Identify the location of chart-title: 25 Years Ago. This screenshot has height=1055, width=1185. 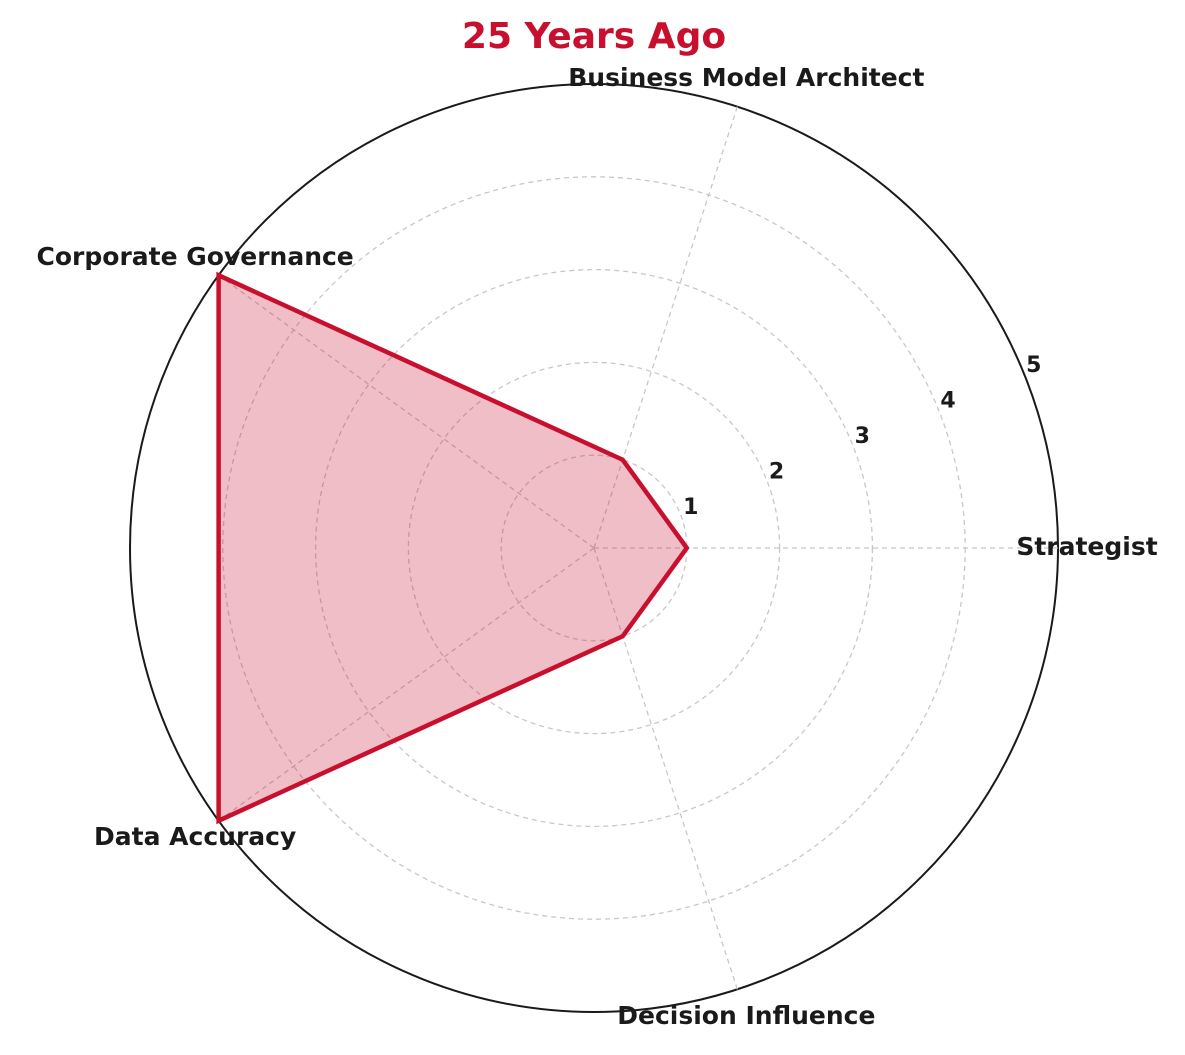
(594, 36).